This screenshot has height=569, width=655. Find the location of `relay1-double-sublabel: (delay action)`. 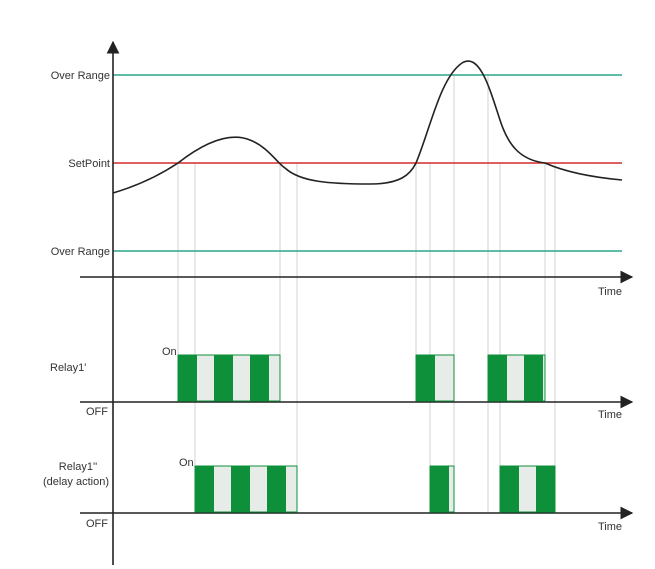

relay1-double-sublabel: (delay action) is located at coordinates (76, 482).